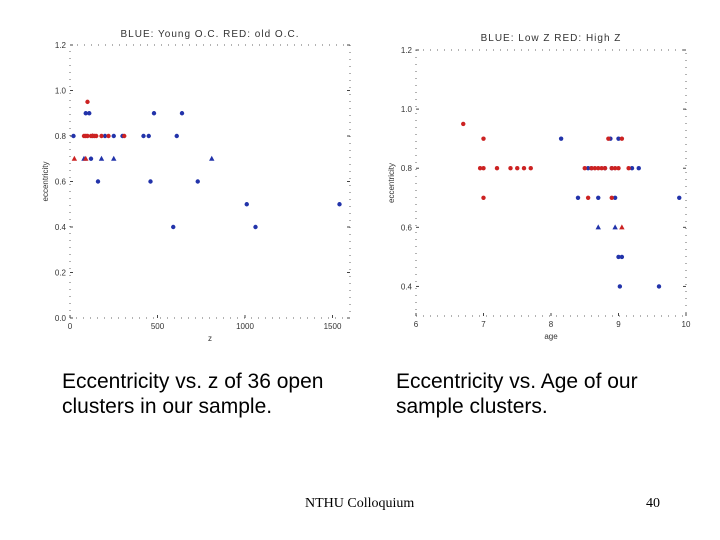 The height and width of the screenshot is (540, 720). What do you see at coordinates (70, 326) in the screenshot?
I see `x-tick-label: 0` at bounding box center [70, 326].